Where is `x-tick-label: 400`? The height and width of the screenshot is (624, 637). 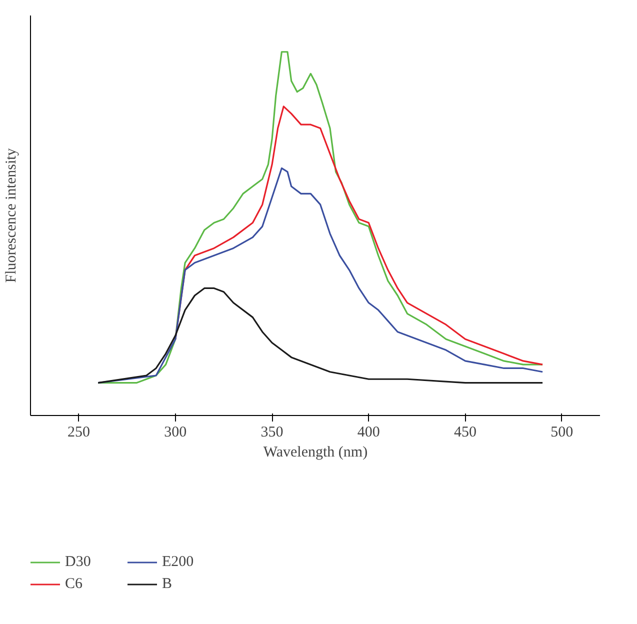 x-tick-label: 400 is located at coordinates (368, 432).